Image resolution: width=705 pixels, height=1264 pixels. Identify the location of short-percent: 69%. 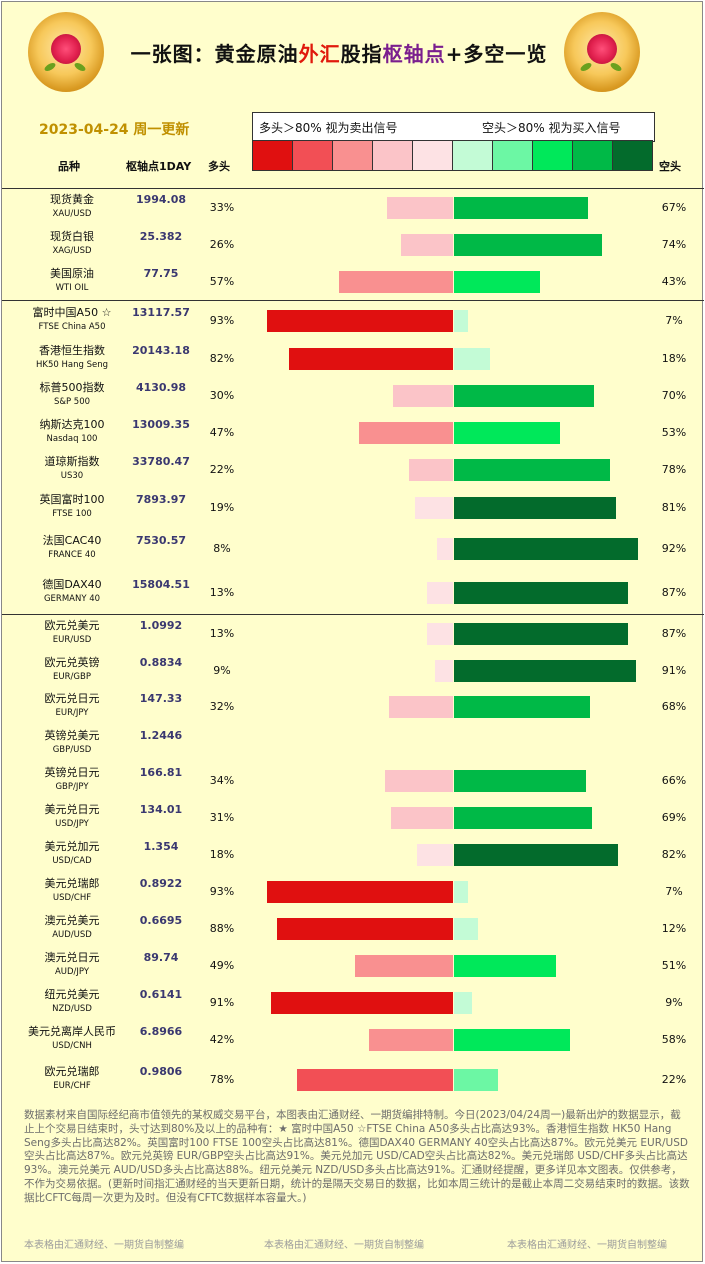
(674, 817).